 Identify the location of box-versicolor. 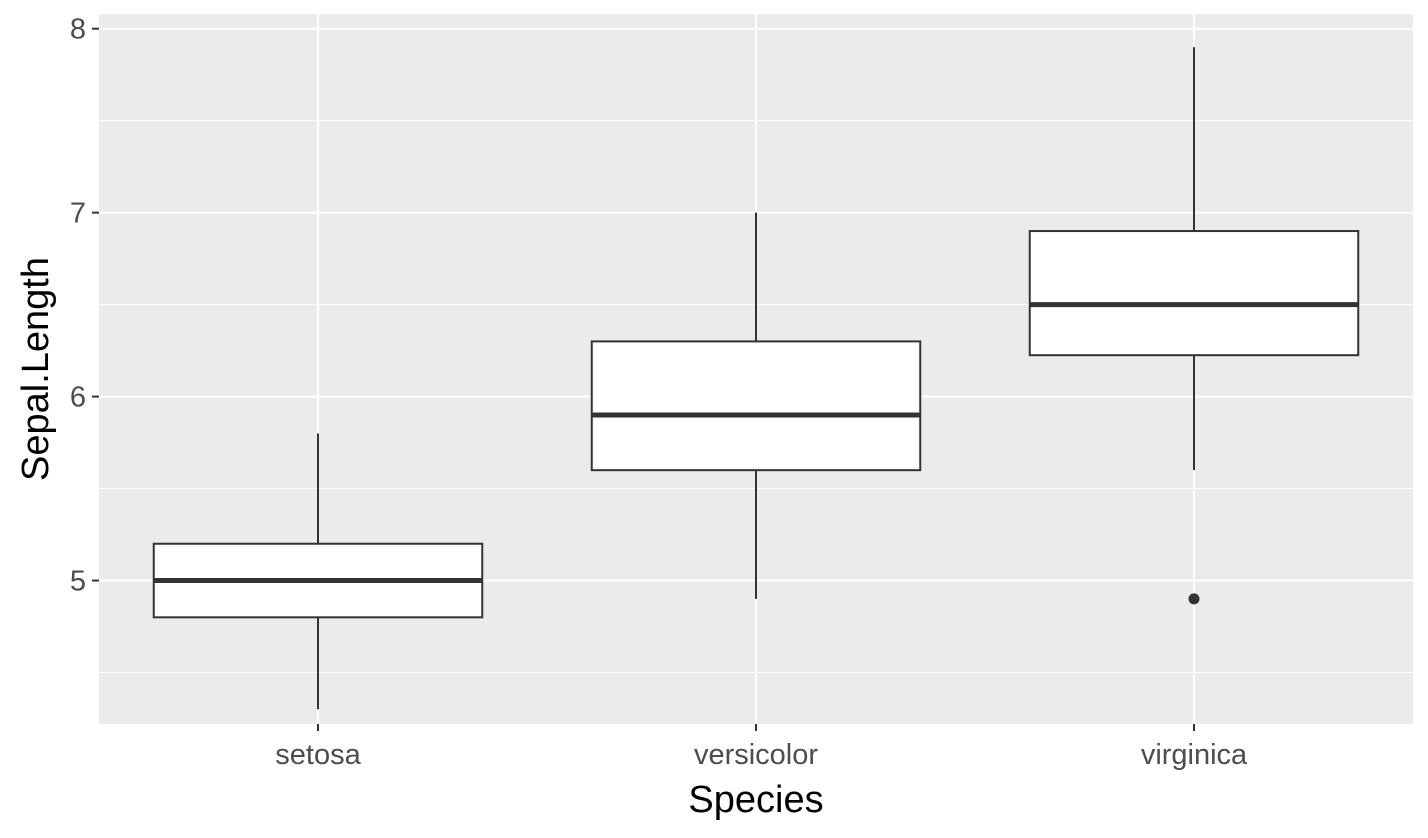
(756, 405).